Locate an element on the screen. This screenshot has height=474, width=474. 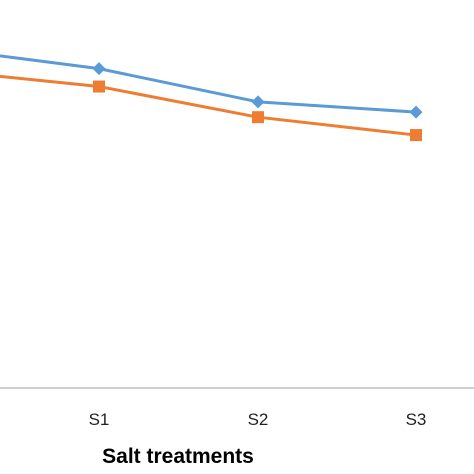
series-1-point-S3 is located at coordinates (416, 112).